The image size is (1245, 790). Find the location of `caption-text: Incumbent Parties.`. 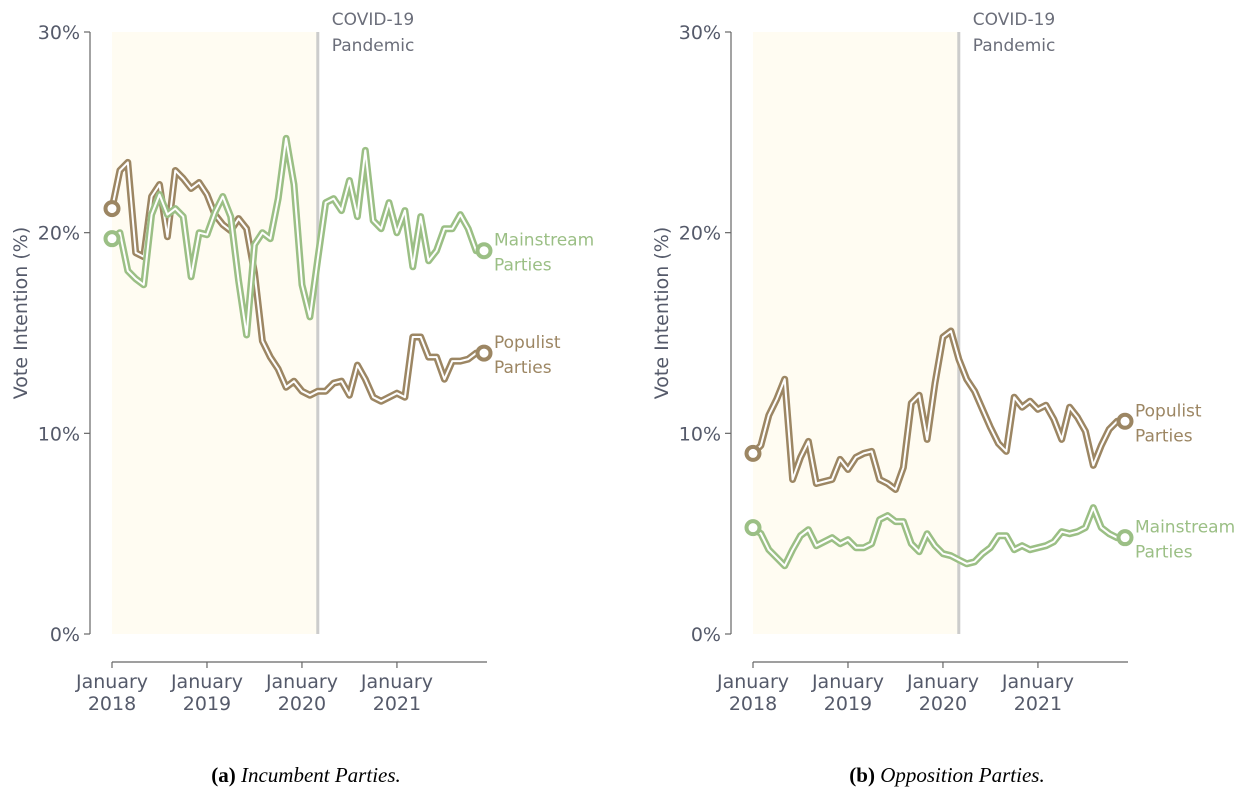

caption-text: Incumbent Parties. is located at coordinates (320, 775).